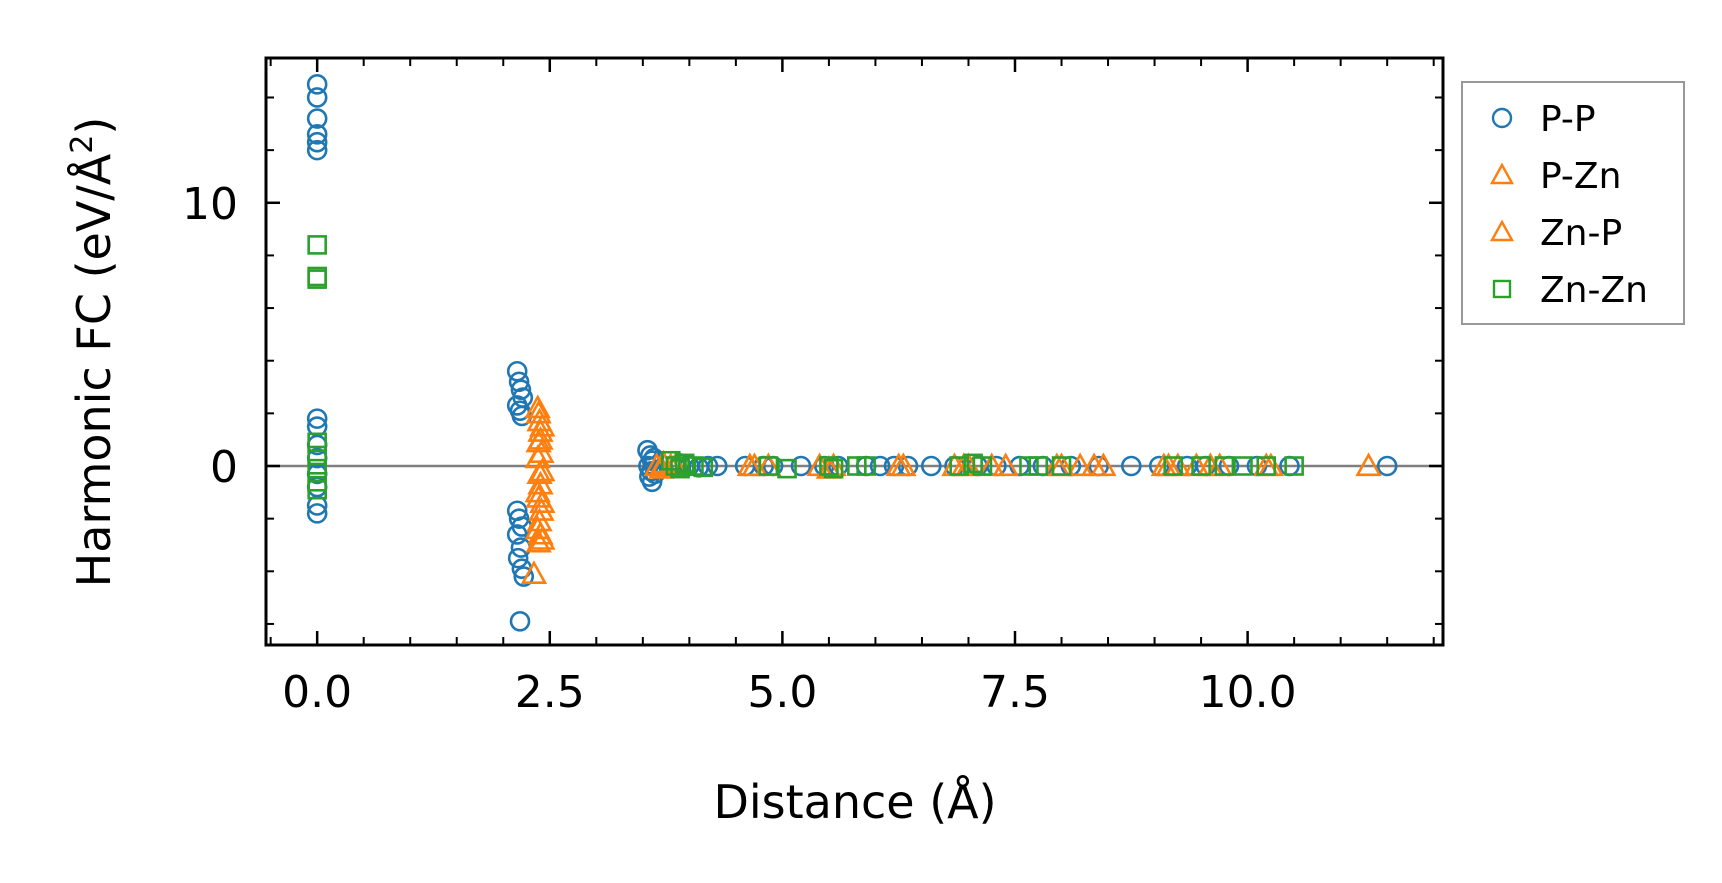 The height and width of the screenshot is (883, 1722). Describe the element at coordinates (1502, 289) in the screenshot. I see `legend-marker-square` at that location.